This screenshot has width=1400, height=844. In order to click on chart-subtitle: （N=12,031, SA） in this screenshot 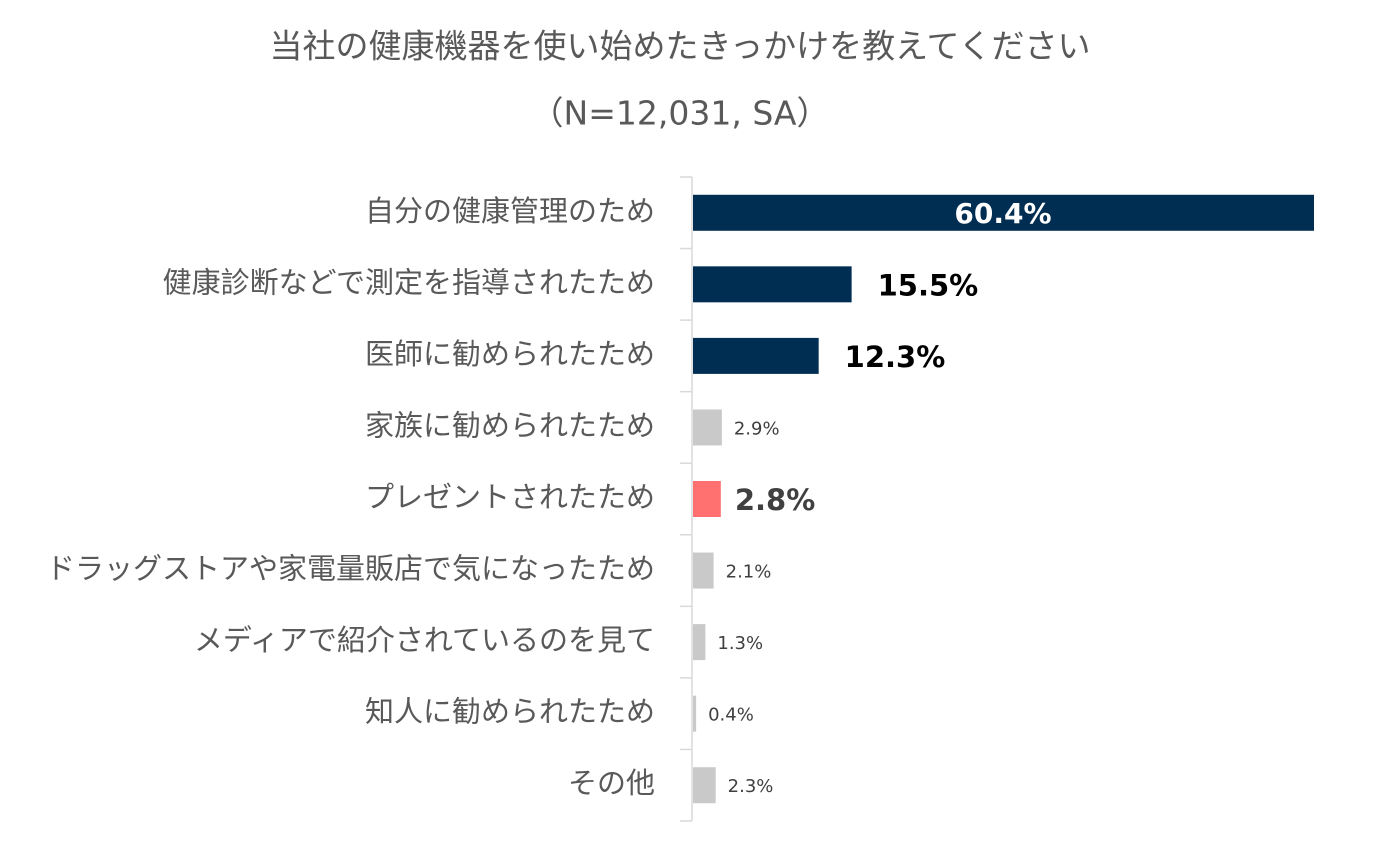, I will do `click(680, 113)`.